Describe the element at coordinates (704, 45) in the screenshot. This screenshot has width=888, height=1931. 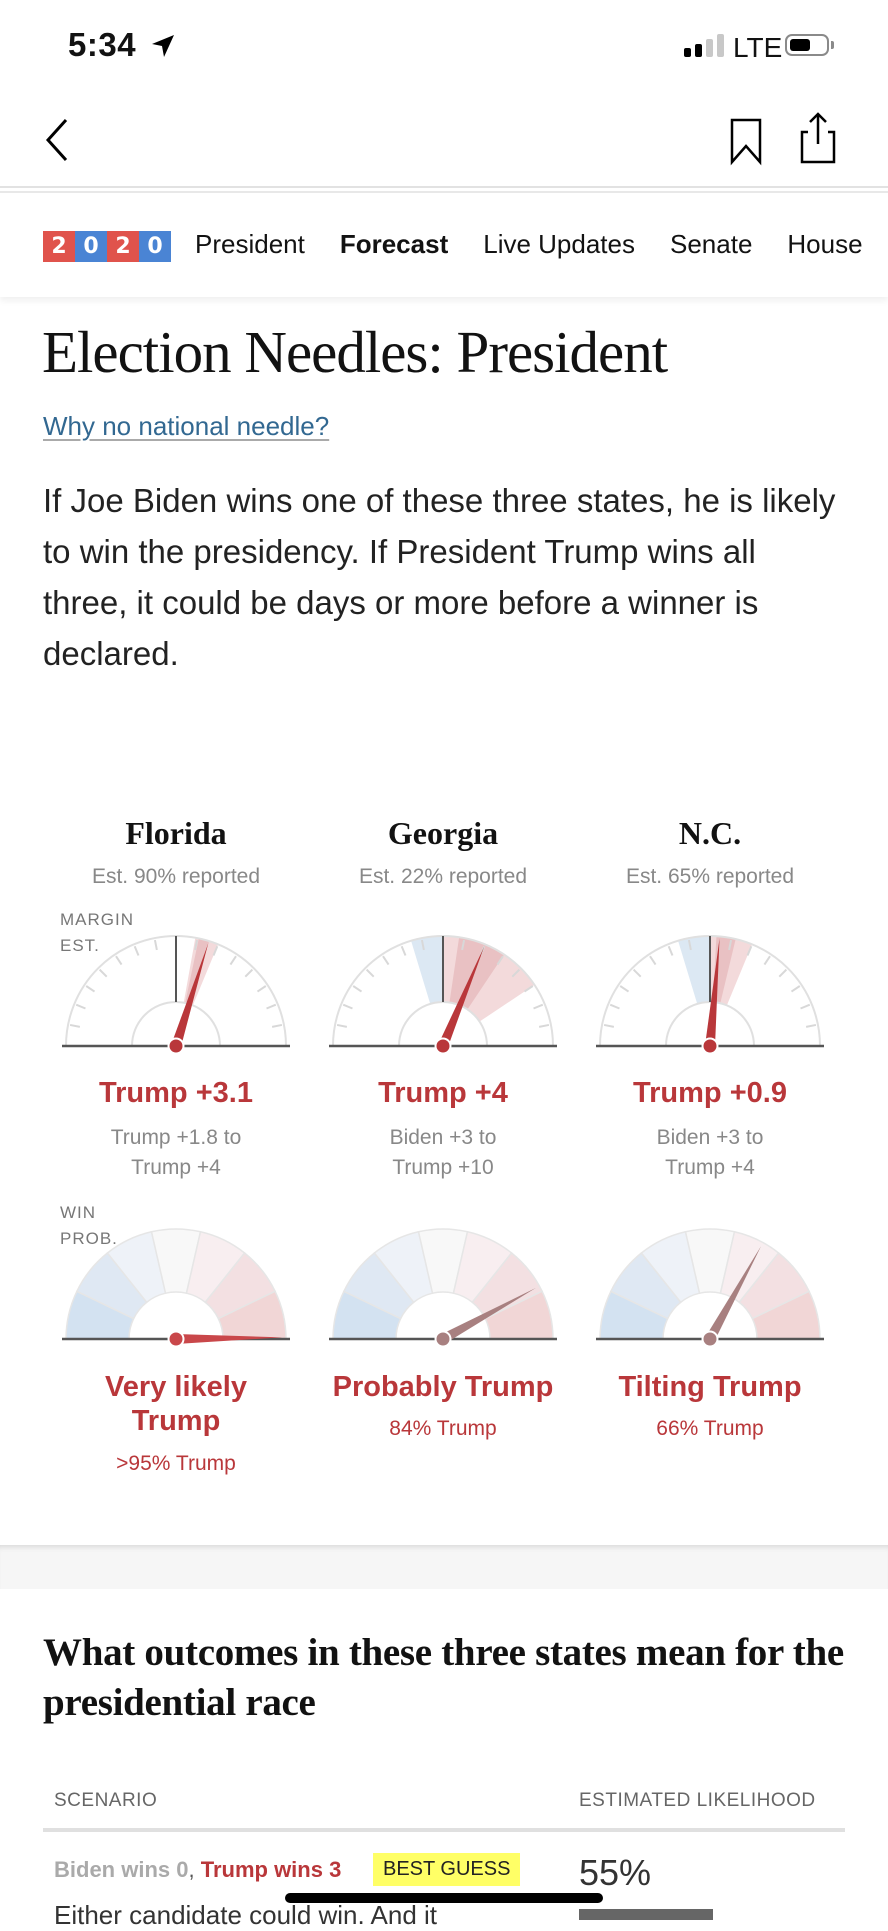
I see `signal-icon` at that location.